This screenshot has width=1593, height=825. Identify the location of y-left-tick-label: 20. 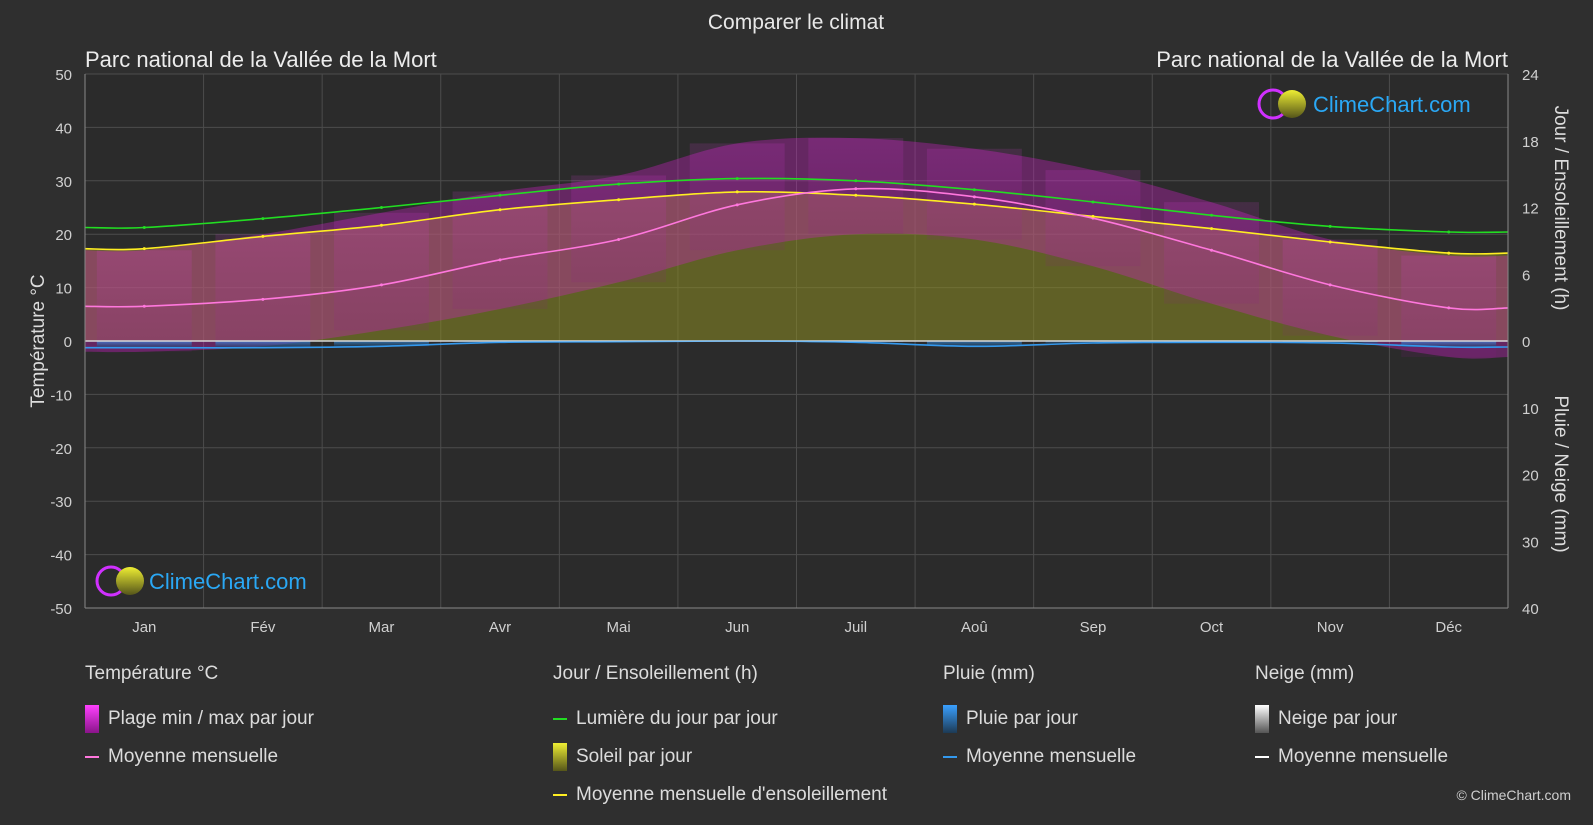
(63, 235).